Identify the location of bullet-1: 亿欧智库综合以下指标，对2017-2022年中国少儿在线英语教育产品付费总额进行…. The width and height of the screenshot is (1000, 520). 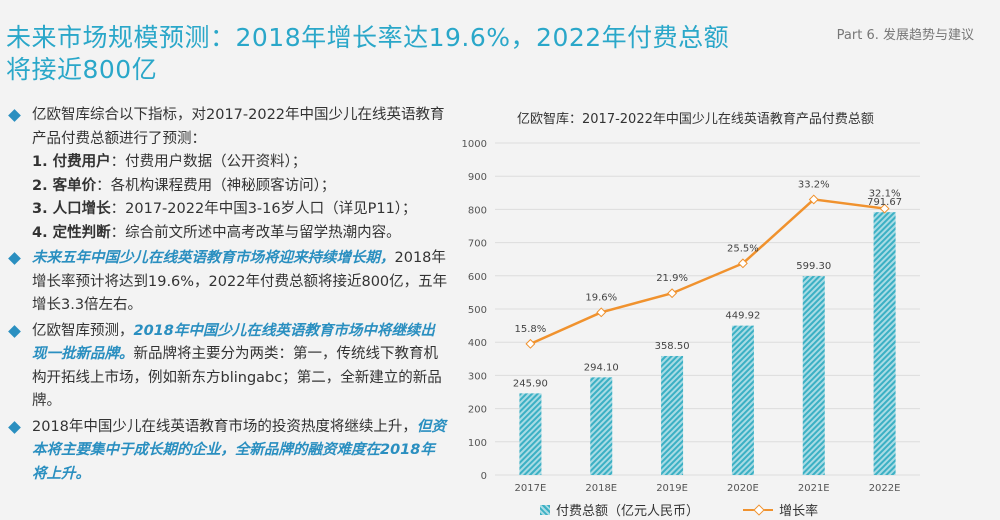
(228, 174).